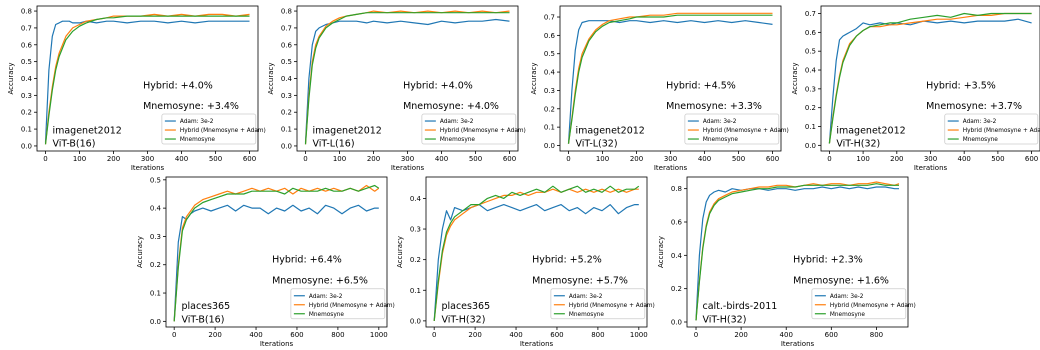 This screenshot has width=1040, height=350. Describe the element at coordinates (739, 306) in the screenshot. I see `dataset-label: calt.-birds-2011` at that location.